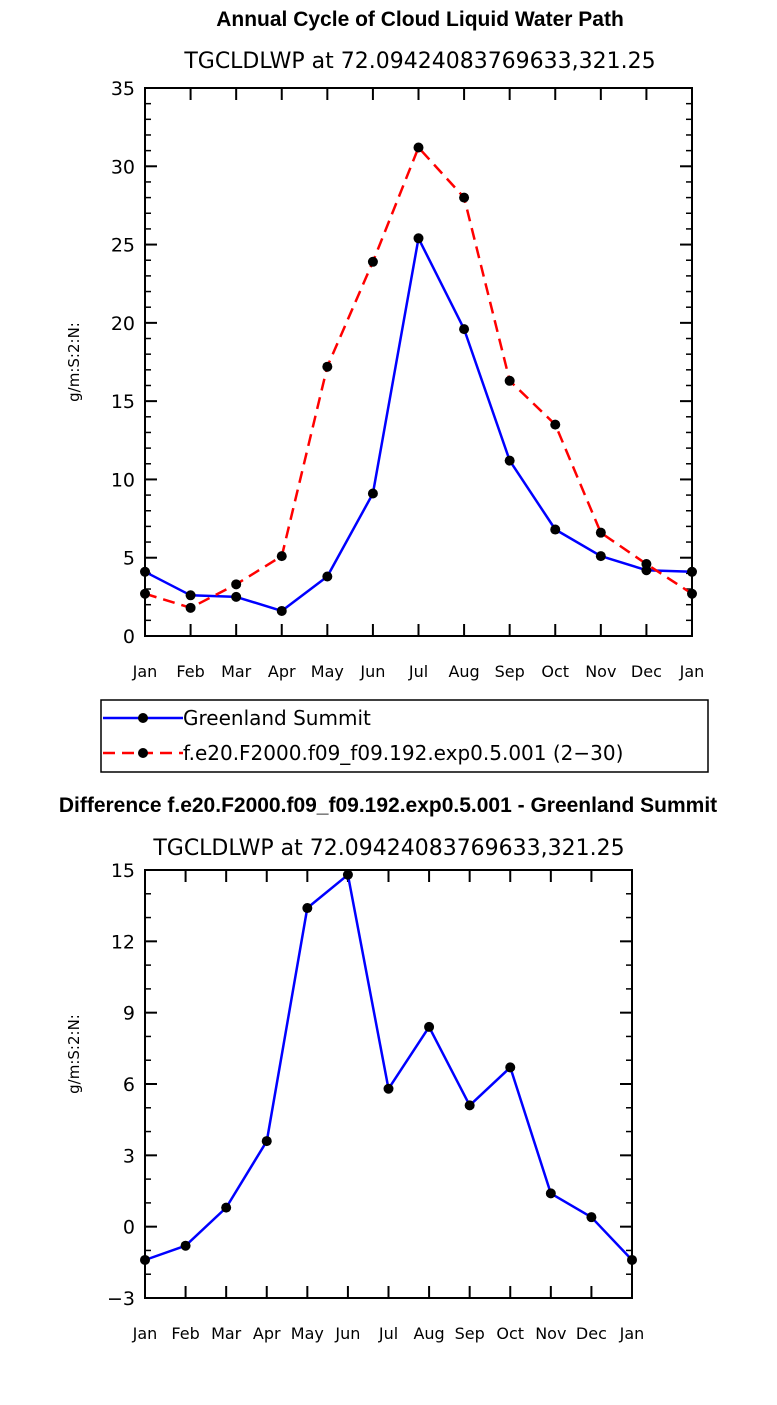 Image resolution: width=777 pixels, height=1405 pixels. Describe the element at coordinates (388, 848) in the screenshot. I see `chart2-subtitle: TGCLDLWP at 72.09424083769633,321.25` at that location.